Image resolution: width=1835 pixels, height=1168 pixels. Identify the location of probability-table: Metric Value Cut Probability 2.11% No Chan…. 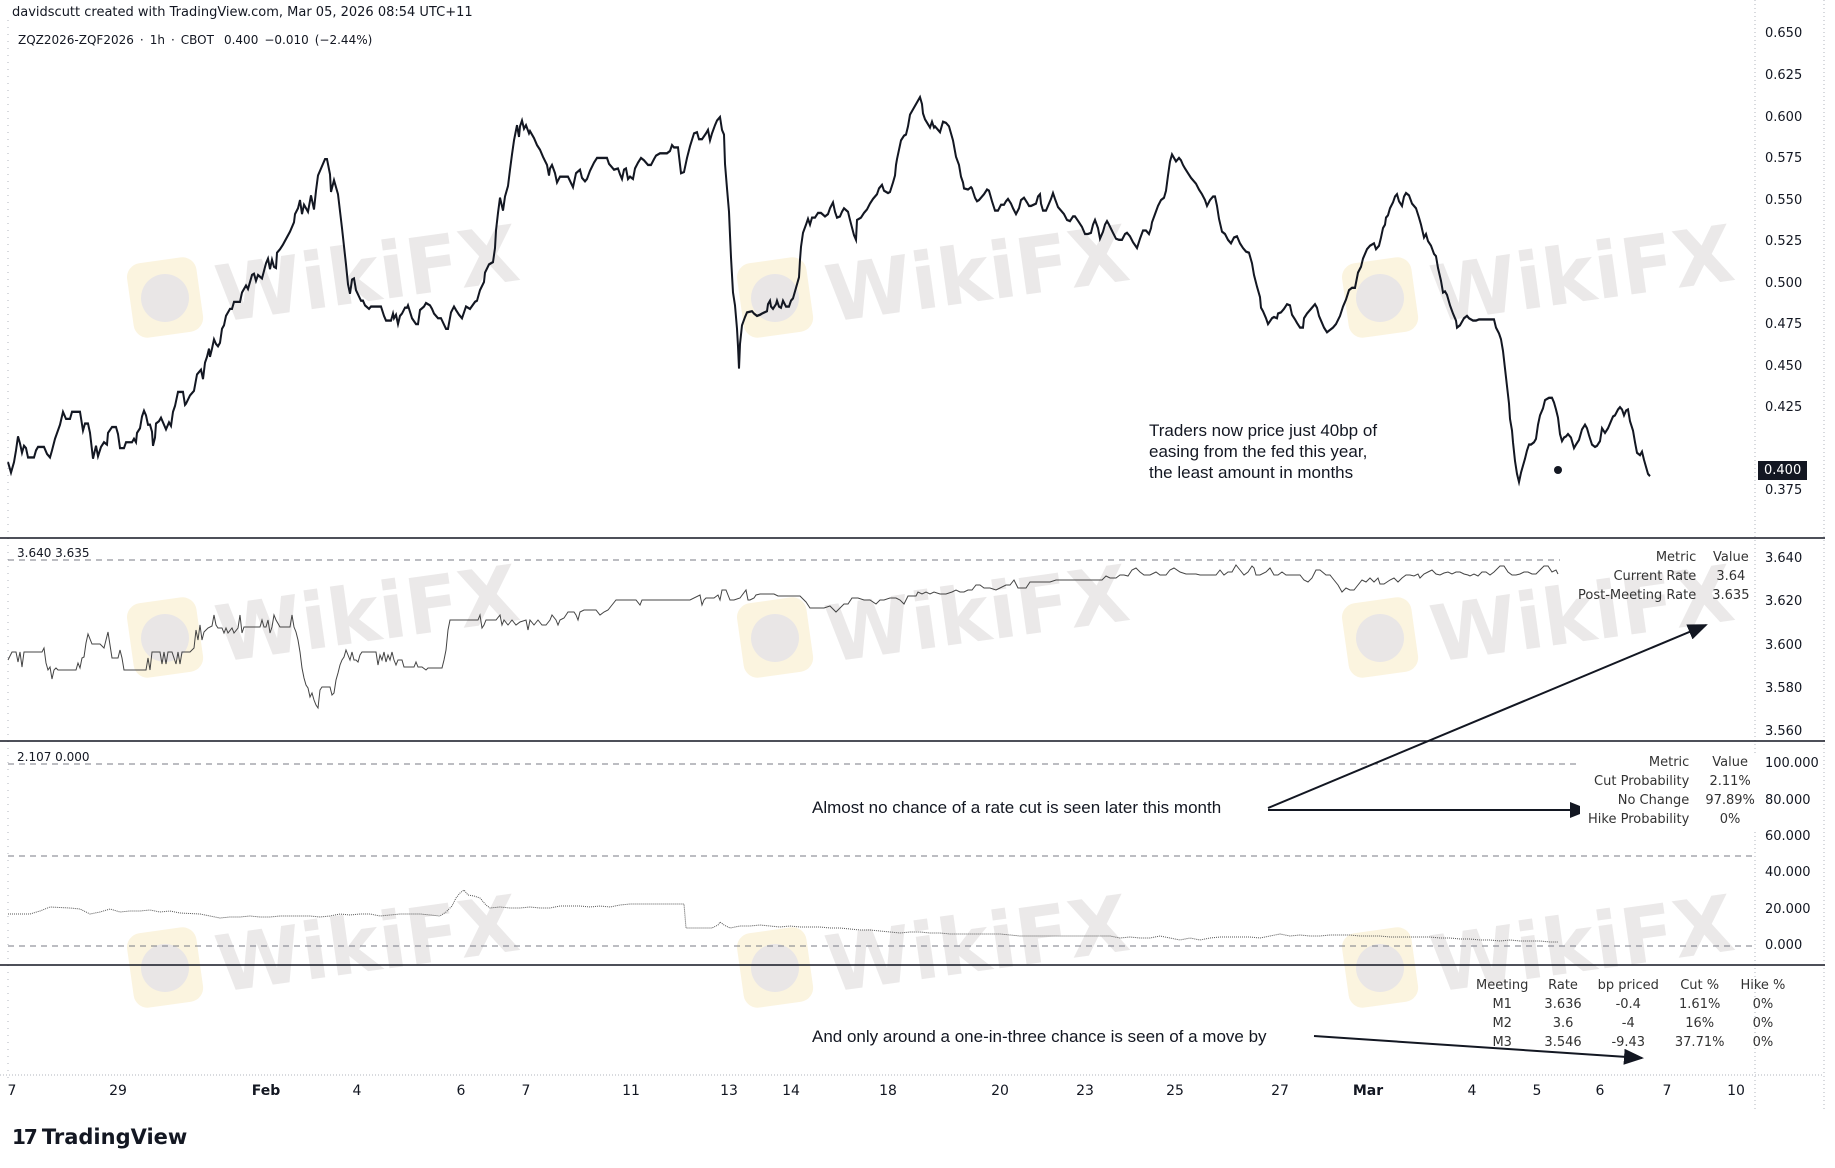
(1671, 791).